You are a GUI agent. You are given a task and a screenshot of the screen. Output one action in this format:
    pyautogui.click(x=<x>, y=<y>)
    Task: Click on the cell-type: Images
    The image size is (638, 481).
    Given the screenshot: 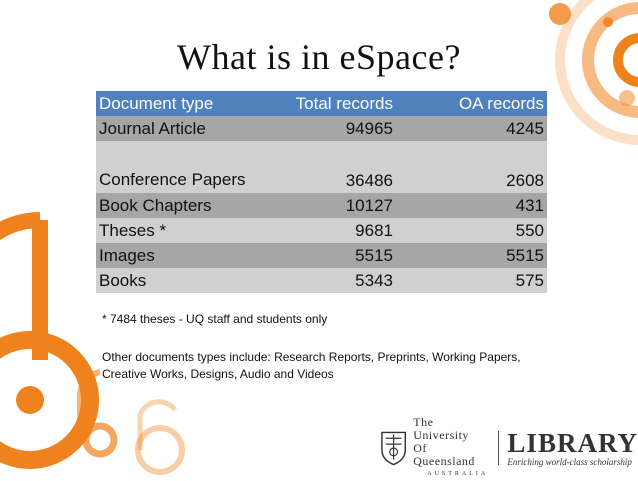 What is the action you would take?
    pyautogui.click(x=174, y=255)
    